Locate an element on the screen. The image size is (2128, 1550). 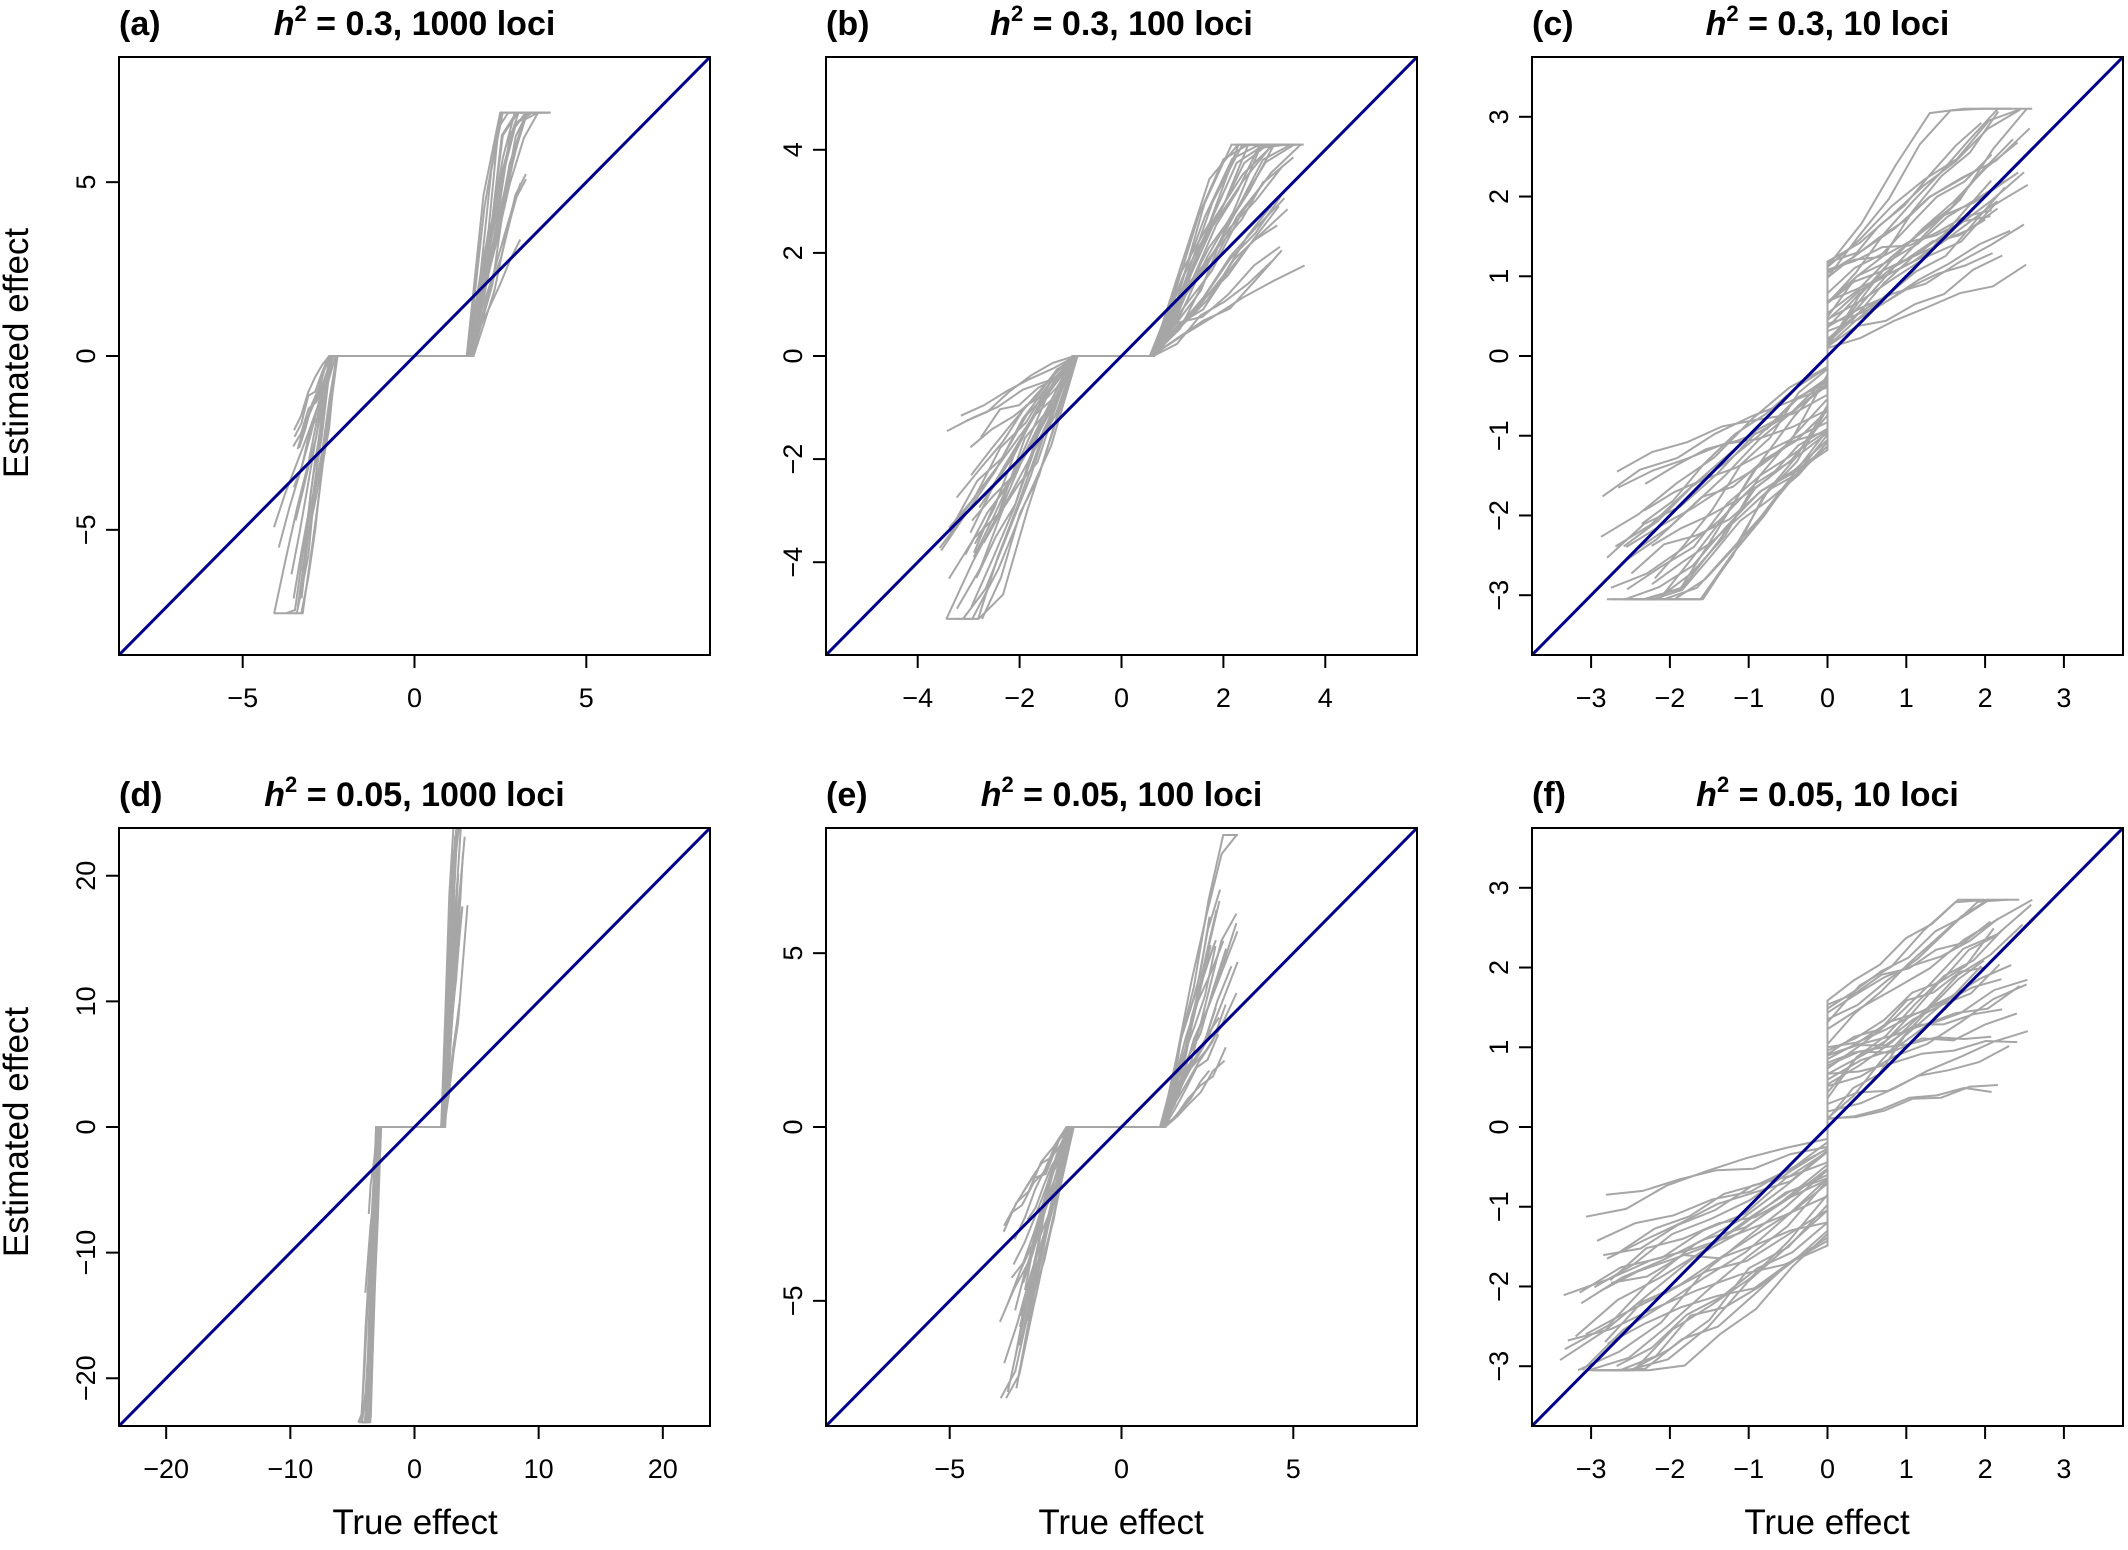
y-tick-label: −2 is located at coordinates (1499, 515).